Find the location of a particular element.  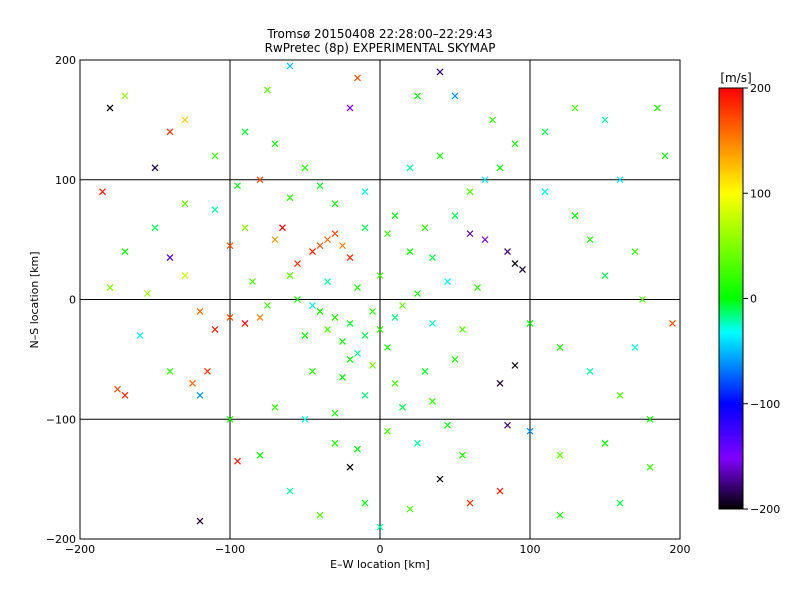

y-tick-label: 0 is located at coordinates (72, 300).